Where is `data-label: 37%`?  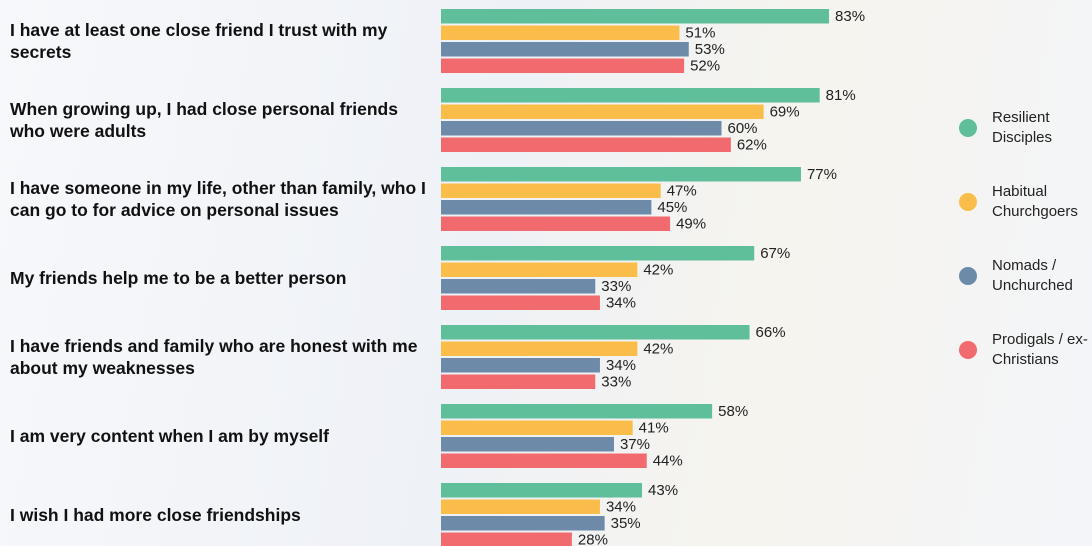
data-label: 37% is located at coordinates (635, 444).